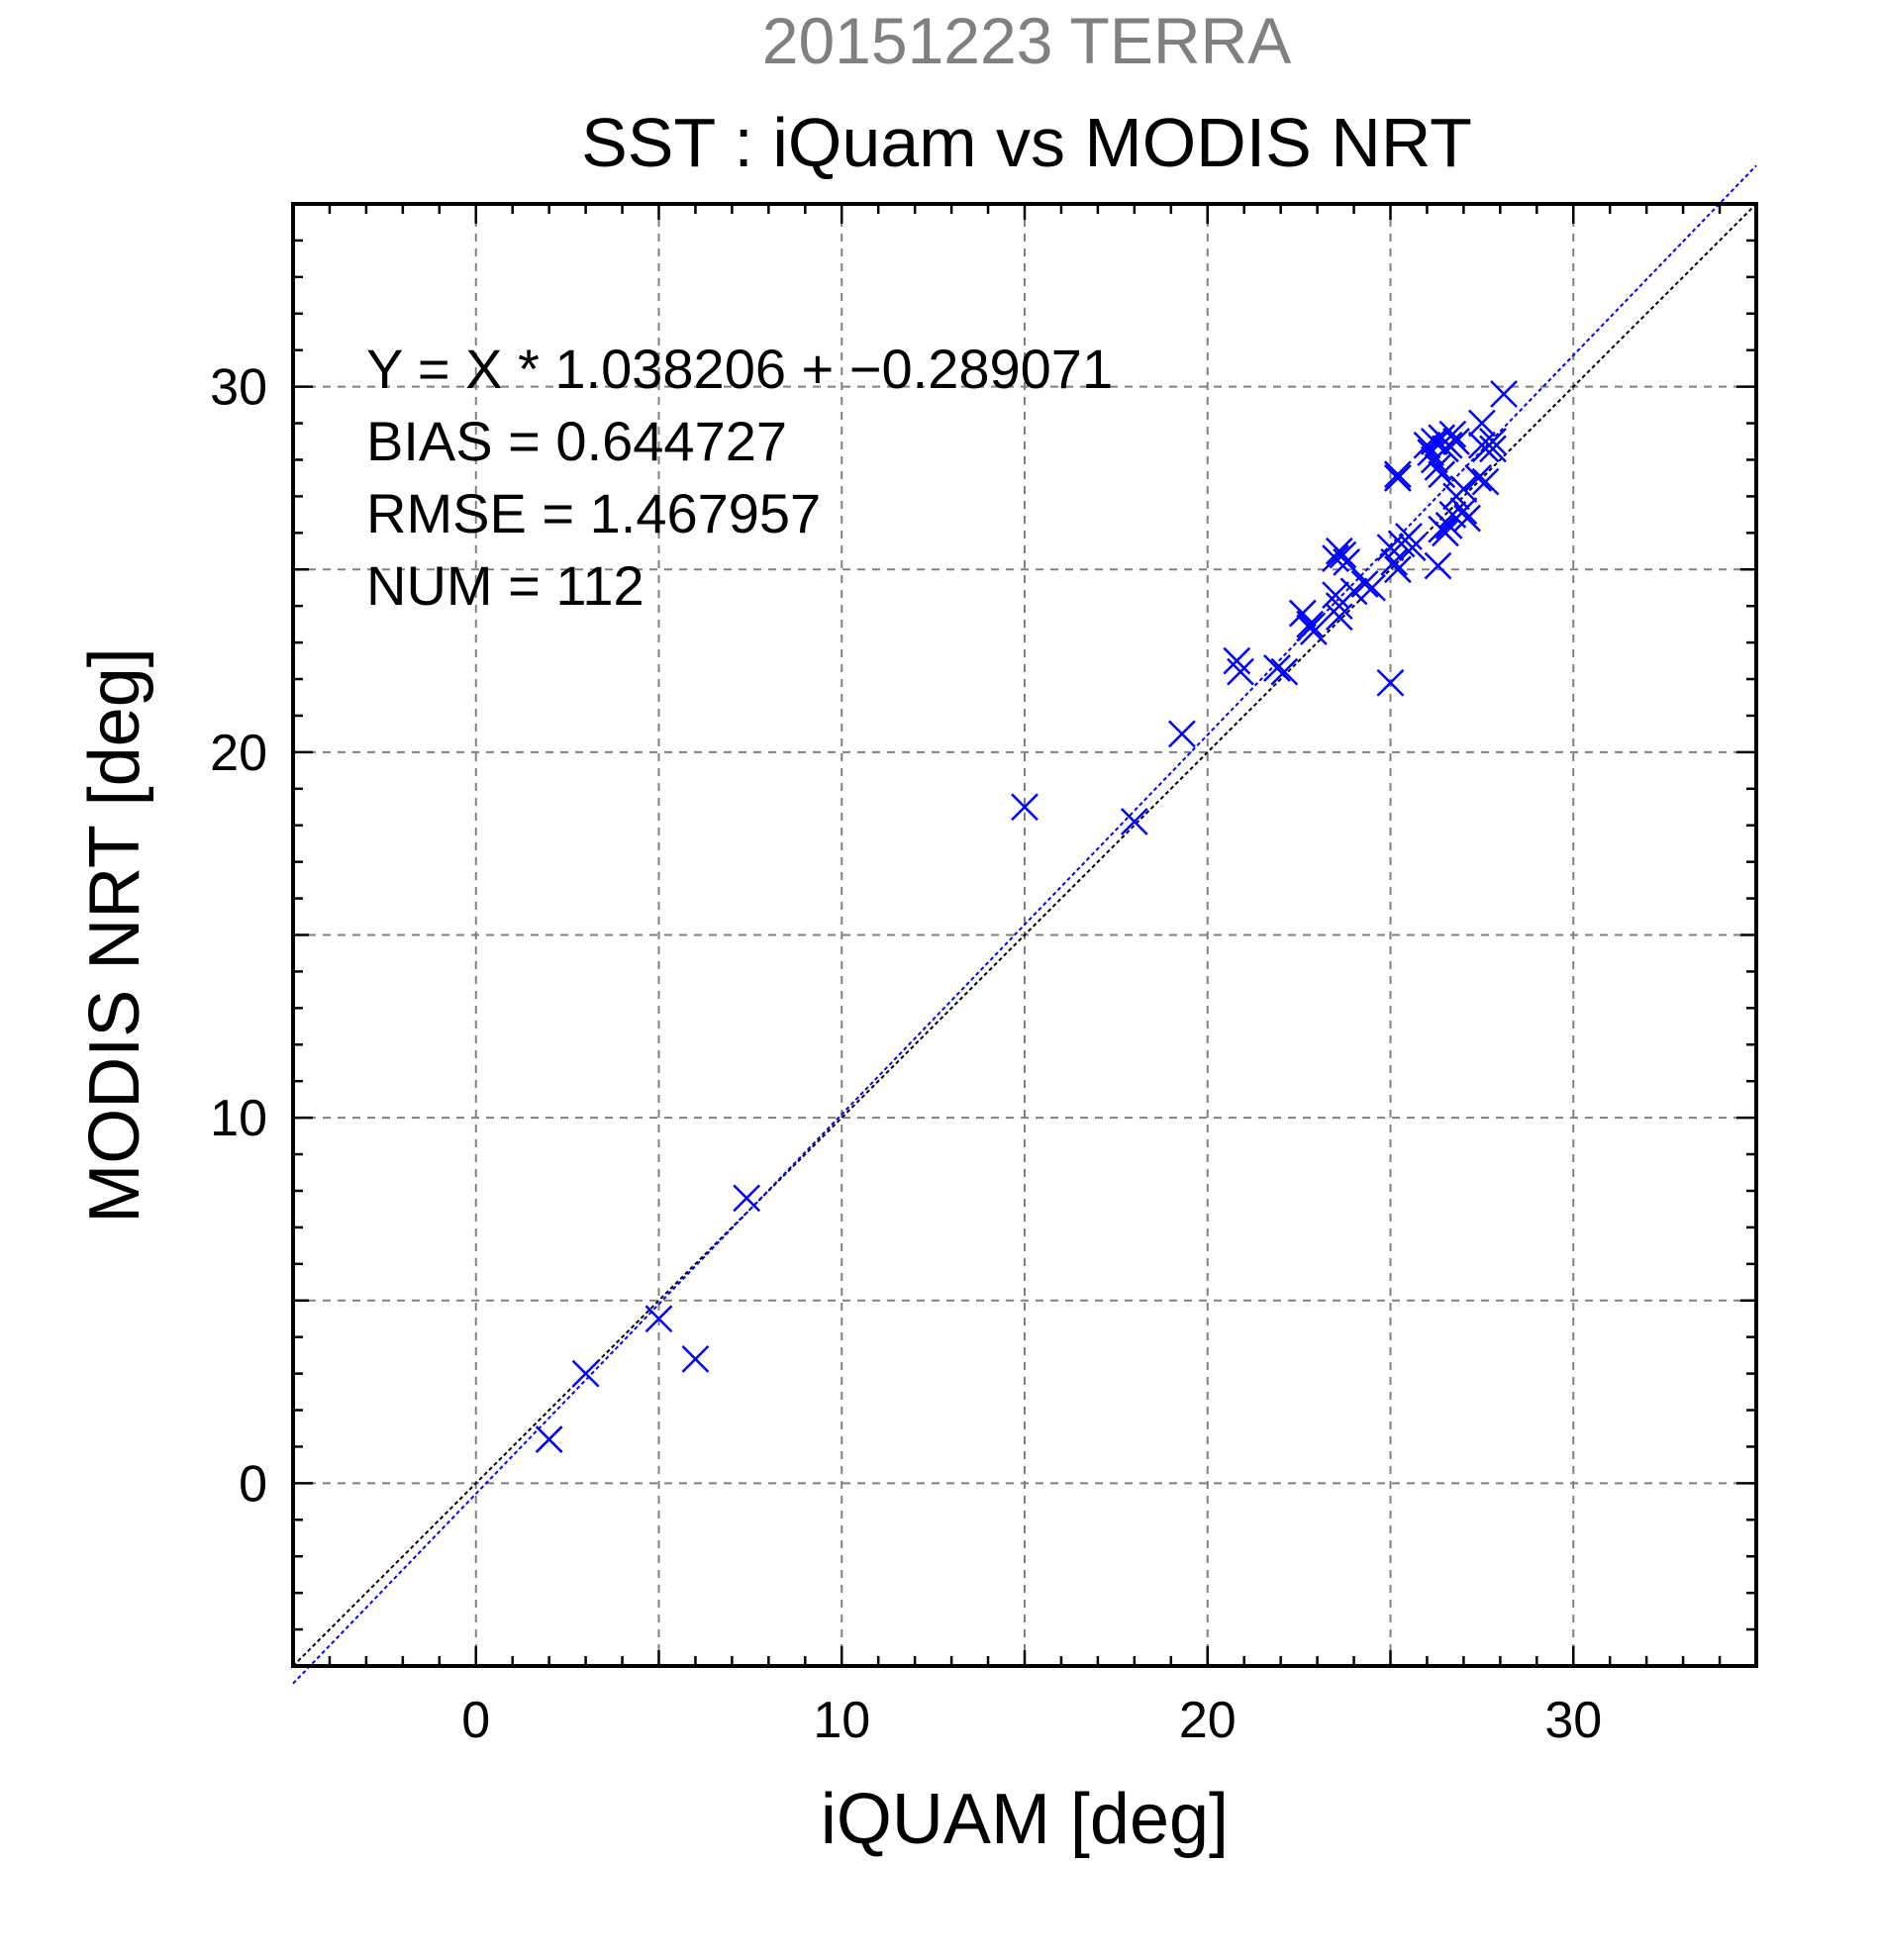  Describe the element at coordinates (505, 585) in the screenshot. I see `stats-line: NUM = 112` at that location.